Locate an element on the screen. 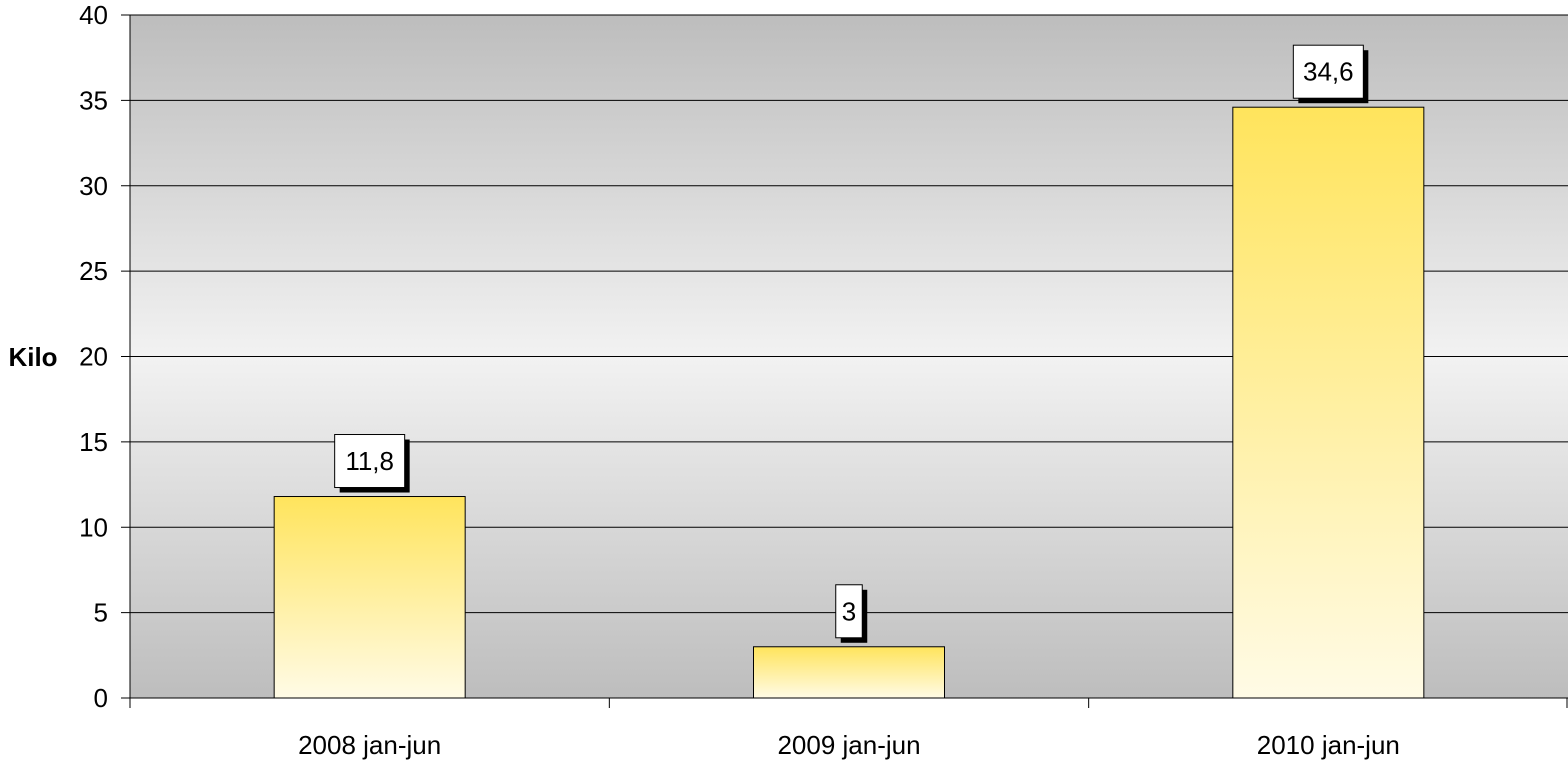 This screenshot has height=763, width=1568. y-tick-label: 30 is located at coordinates (93, 186).